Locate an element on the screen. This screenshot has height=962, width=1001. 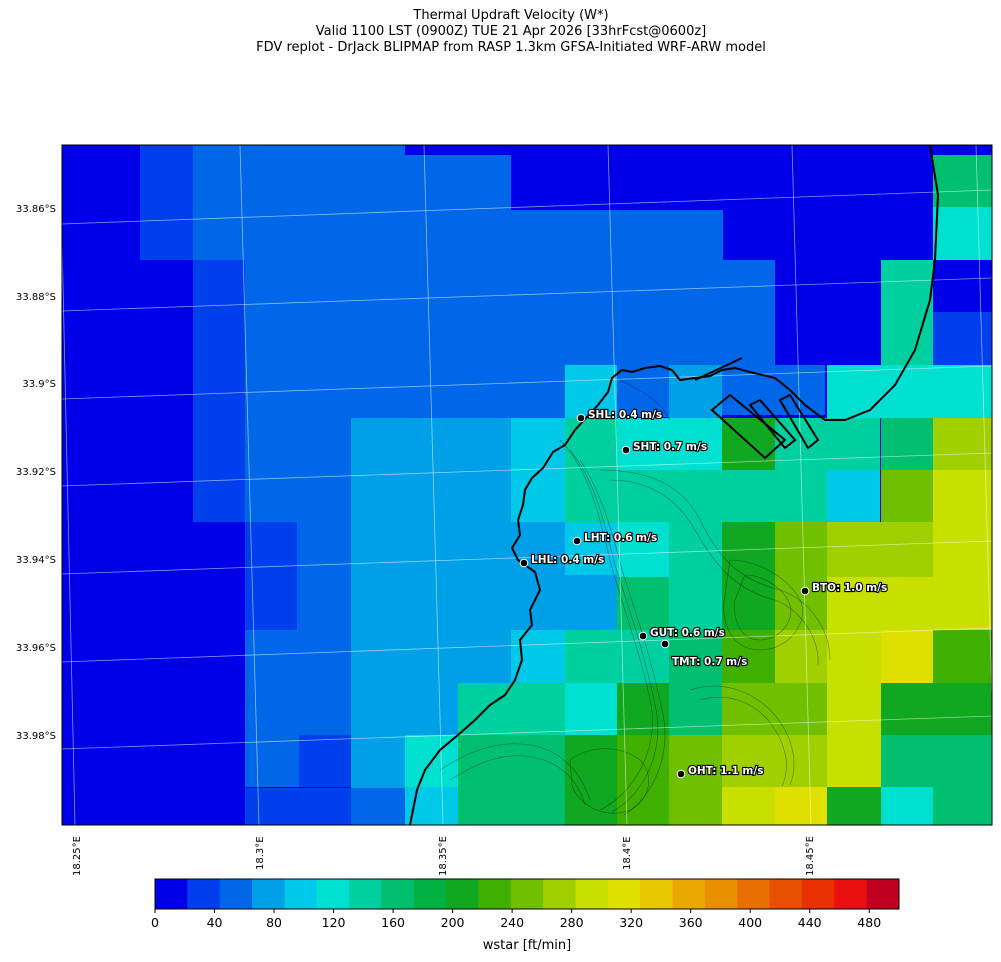
colorbar-tick-label: 240 is located at coordinates (512, 922).